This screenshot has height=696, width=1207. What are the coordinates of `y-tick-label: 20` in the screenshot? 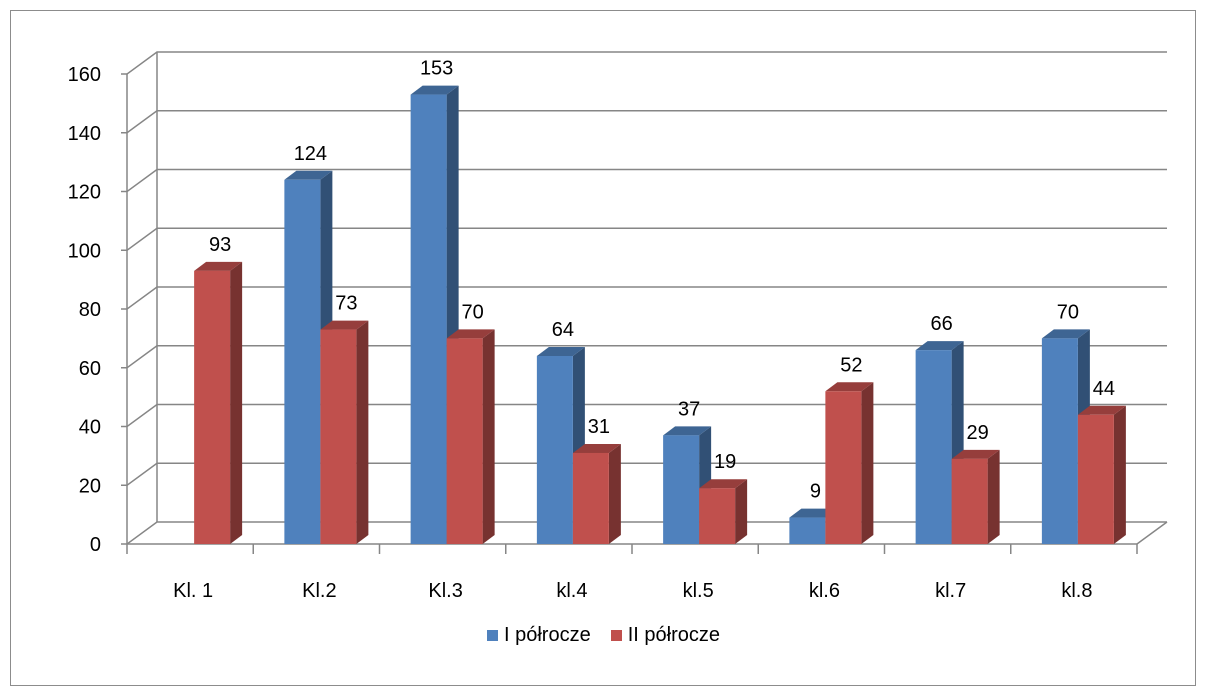 It's located at (90, 486).